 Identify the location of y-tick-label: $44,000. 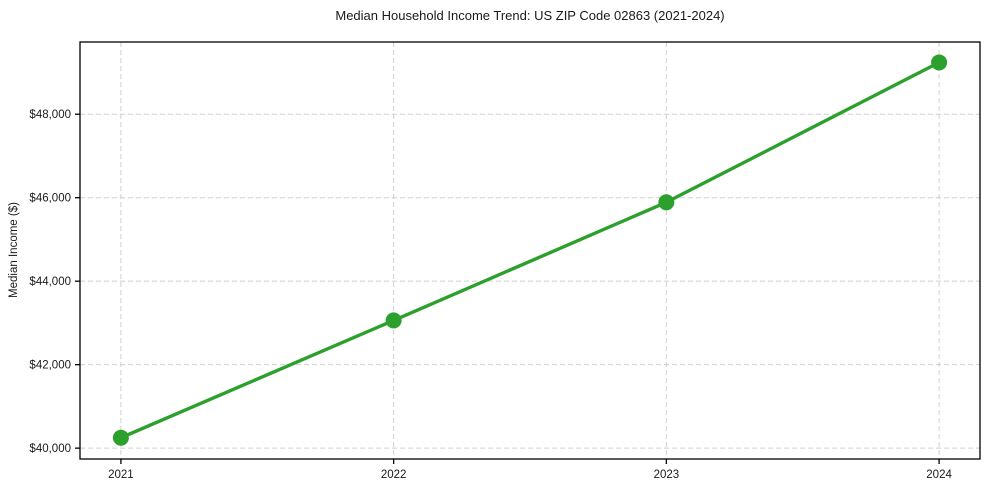
(50, 282).